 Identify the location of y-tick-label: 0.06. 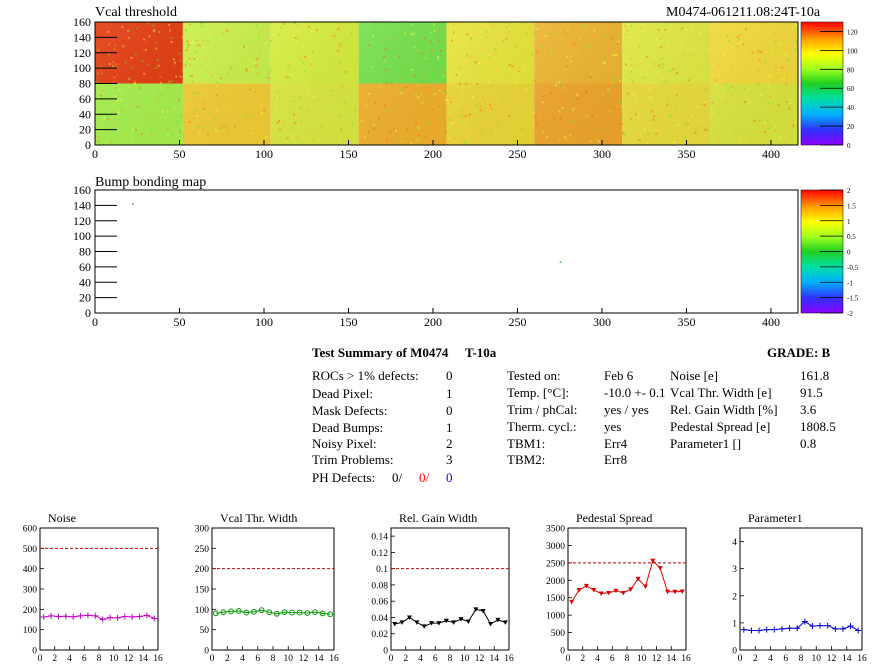
(379, 603).